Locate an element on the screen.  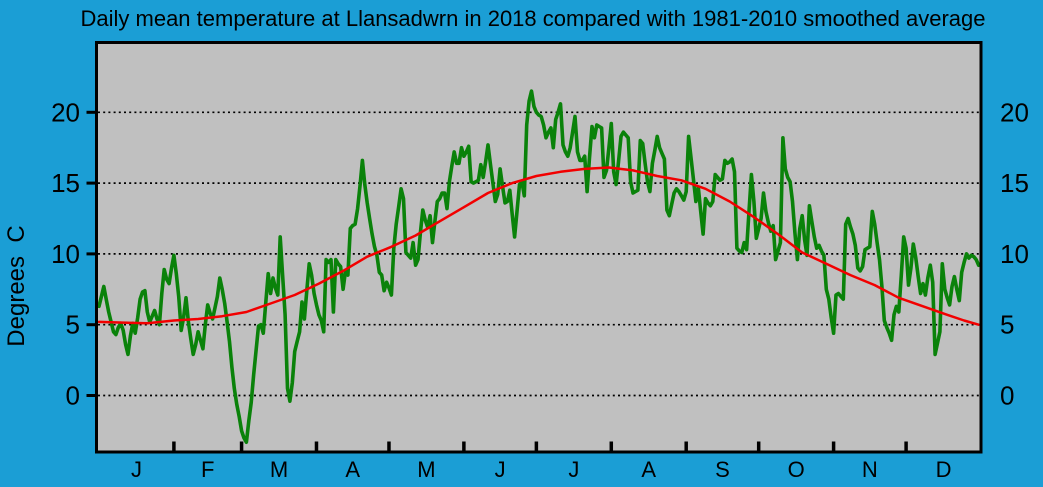
y-tick-label-right-10: 10 is located at coordinates (1014, 254).